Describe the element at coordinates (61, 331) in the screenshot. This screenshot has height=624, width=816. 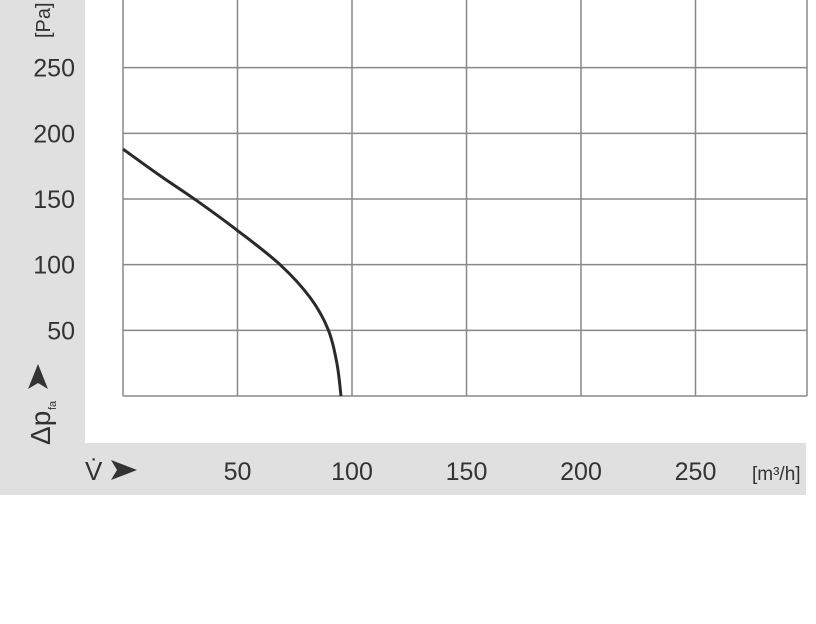
I see `y-tick-label: 50` at that location.